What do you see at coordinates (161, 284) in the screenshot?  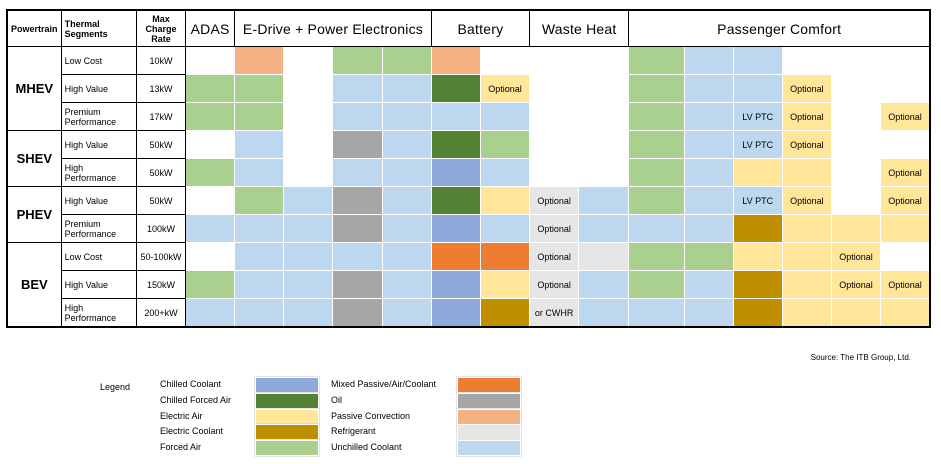 I see `charge-rate: 150kW` at bounding box center [161, 284].